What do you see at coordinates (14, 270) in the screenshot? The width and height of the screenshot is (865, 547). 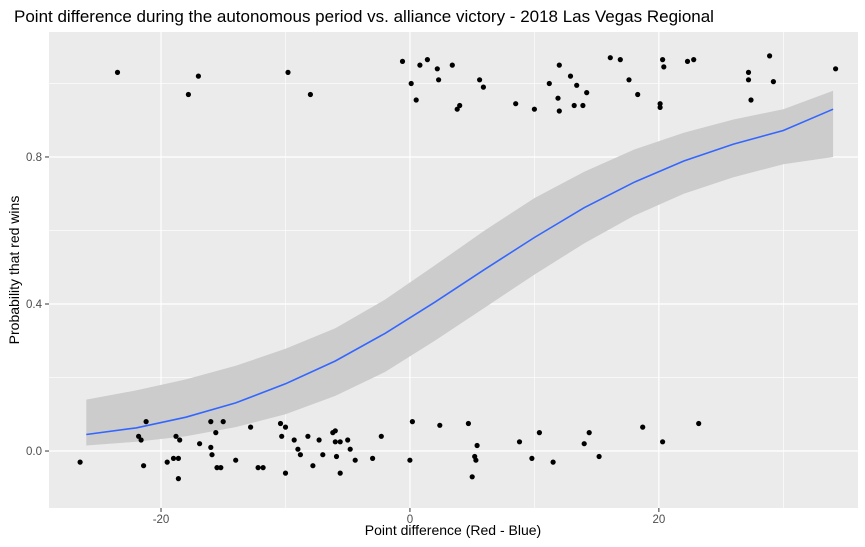 I see `y-axis-title: Probability that red wins` at bounding box center [14, 270].